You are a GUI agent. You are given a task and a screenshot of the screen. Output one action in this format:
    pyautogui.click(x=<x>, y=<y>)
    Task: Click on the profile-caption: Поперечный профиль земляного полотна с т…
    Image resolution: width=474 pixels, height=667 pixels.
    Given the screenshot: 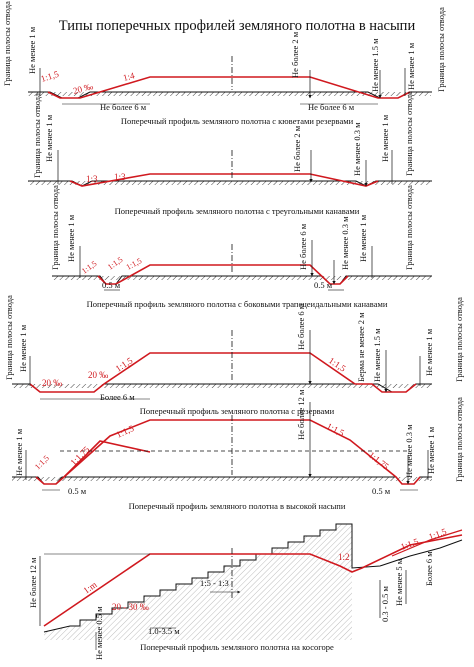 What is the action you would take?
    pyautogui.click(x=237, y=211)
    